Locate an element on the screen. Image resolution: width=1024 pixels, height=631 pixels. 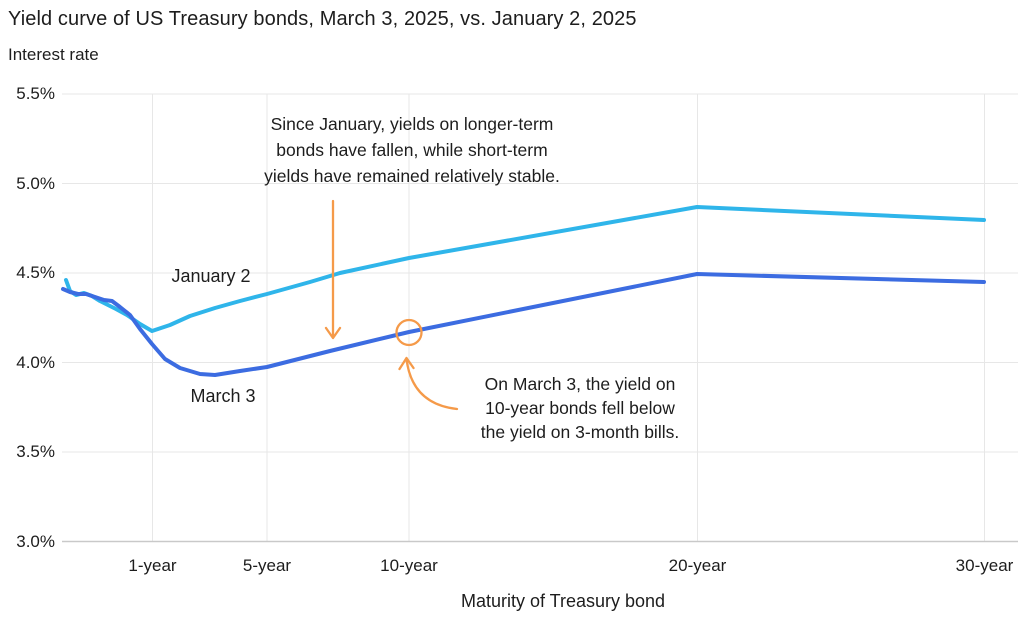
annotation-bottom-line: On March 3, the yield on is located at coordinates (580, 384).